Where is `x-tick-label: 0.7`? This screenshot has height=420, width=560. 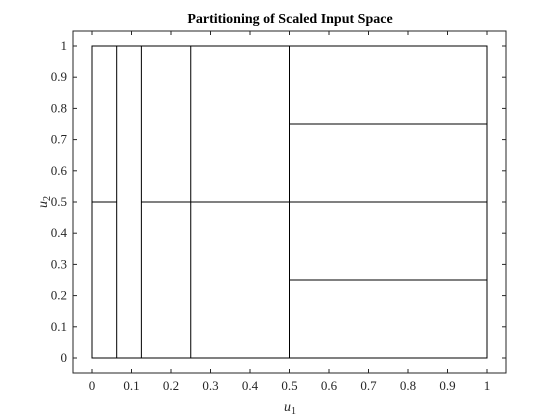
x-tick-label: 0.7 is located at coordinates (368, 385).